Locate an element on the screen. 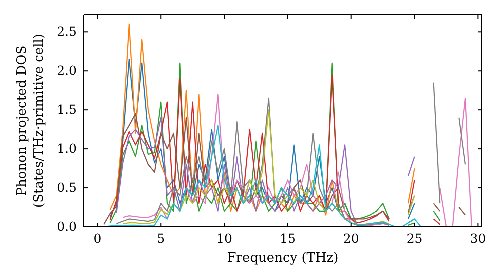  x-tick-label: 30 is located at coordinates (478, 238).